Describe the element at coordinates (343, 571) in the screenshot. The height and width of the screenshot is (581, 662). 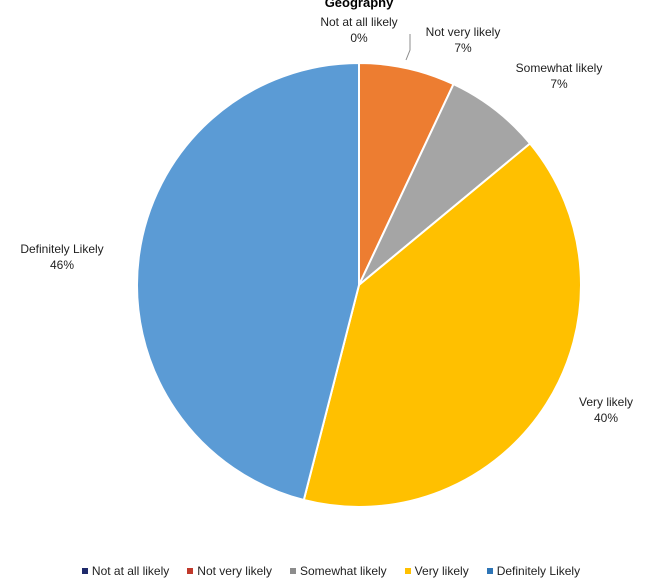
I see `legend-label: Somewhat likely` at that location.